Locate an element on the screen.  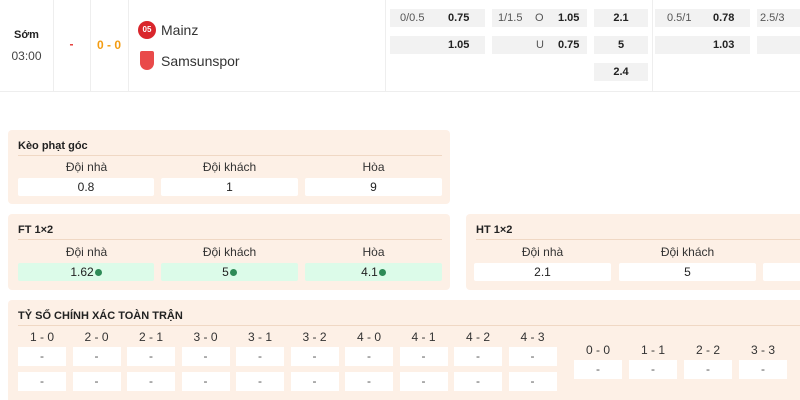
ht-title: HT 1×2 is located at coordinates (494, 230).